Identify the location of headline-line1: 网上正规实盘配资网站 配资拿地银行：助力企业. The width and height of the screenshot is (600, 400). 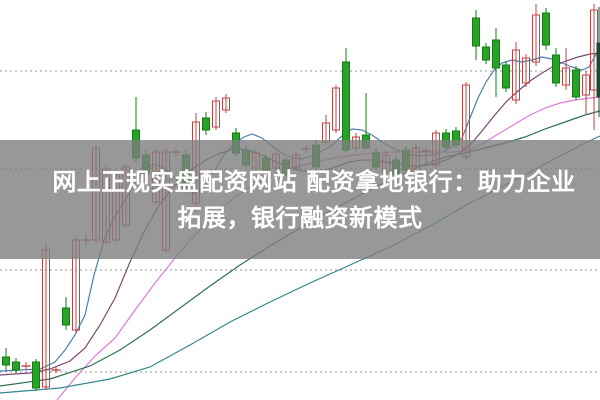
(314, 181).